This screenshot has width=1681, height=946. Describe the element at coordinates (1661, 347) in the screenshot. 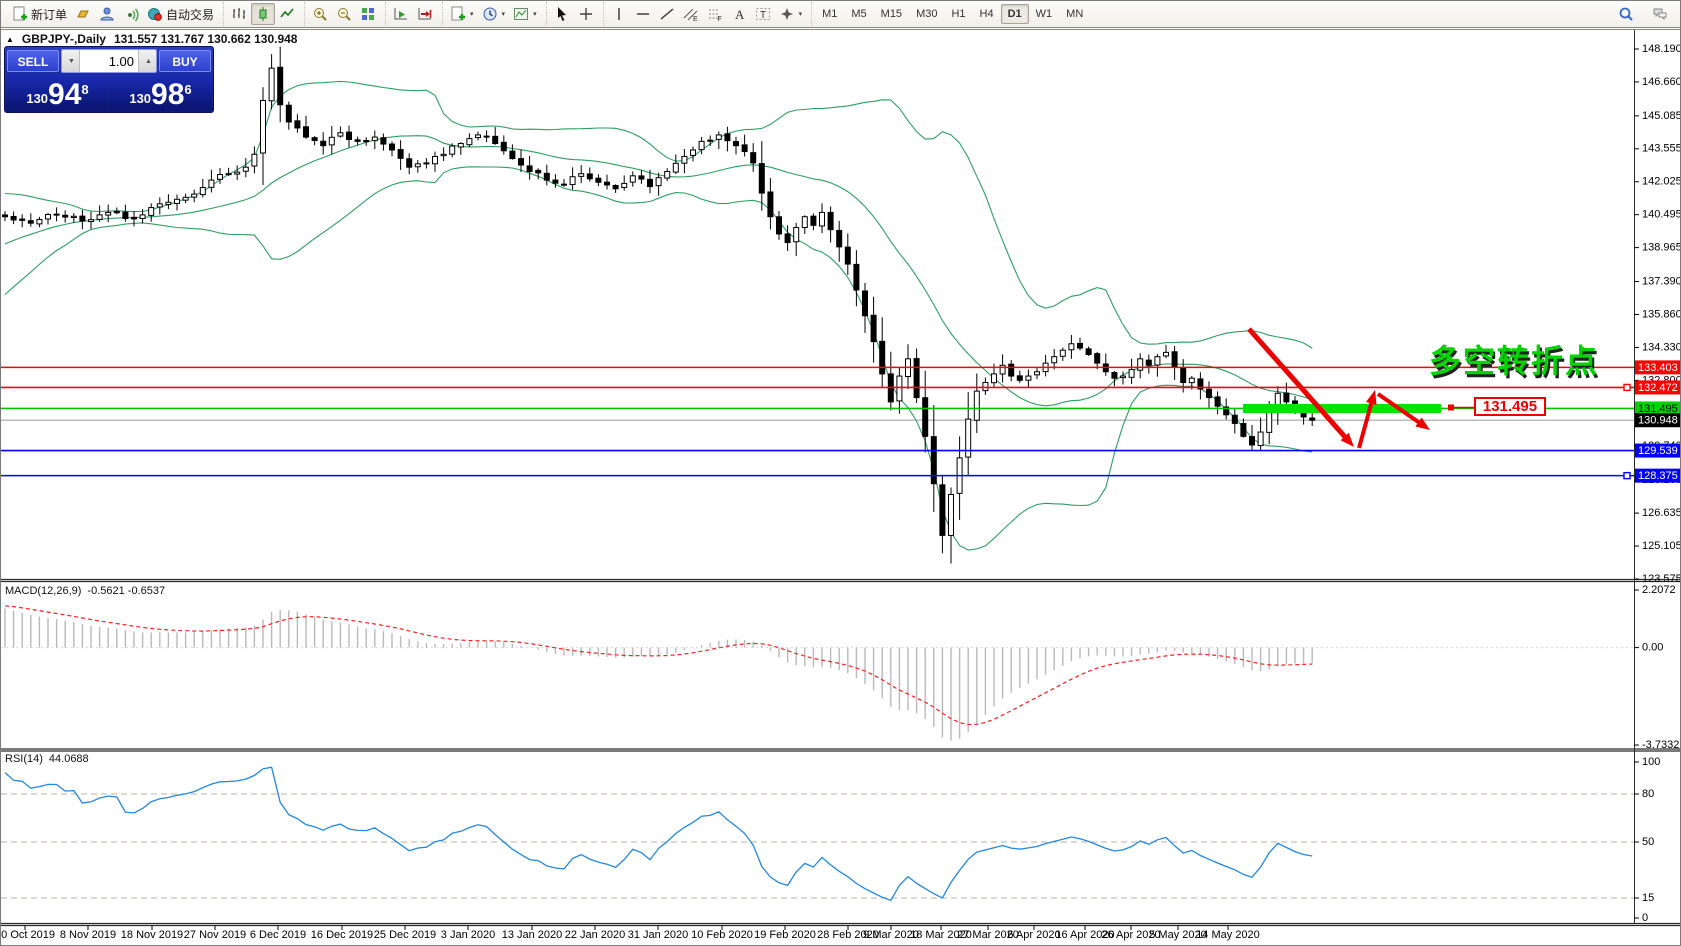

I see `price-tick-label: 134.330` at that location.